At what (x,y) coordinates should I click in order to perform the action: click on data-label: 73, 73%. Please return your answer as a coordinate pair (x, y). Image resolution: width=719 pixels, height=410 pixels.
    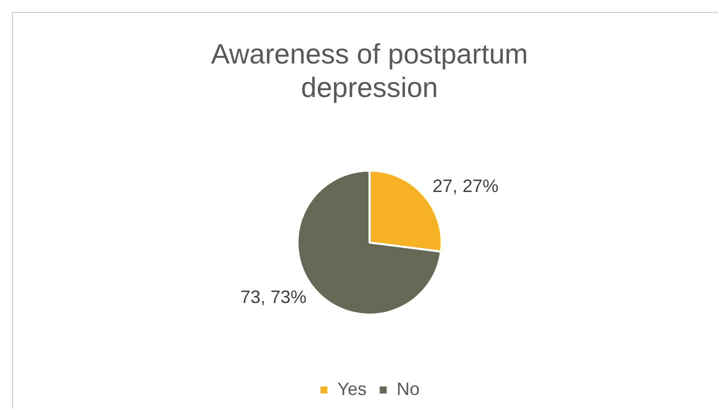
    Looking at the image, I should click on (273, 297).